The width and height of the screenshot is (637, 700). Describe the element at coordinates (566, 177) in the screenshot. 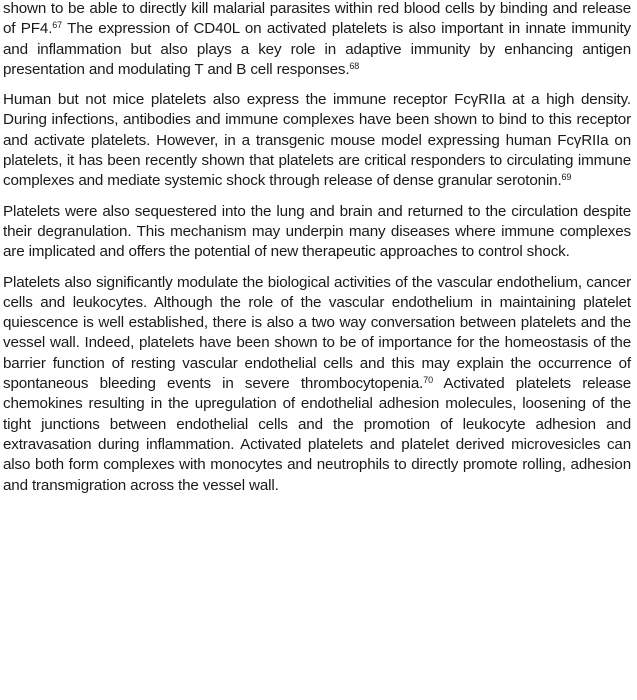

I see `citation-reference: 69` at that location.